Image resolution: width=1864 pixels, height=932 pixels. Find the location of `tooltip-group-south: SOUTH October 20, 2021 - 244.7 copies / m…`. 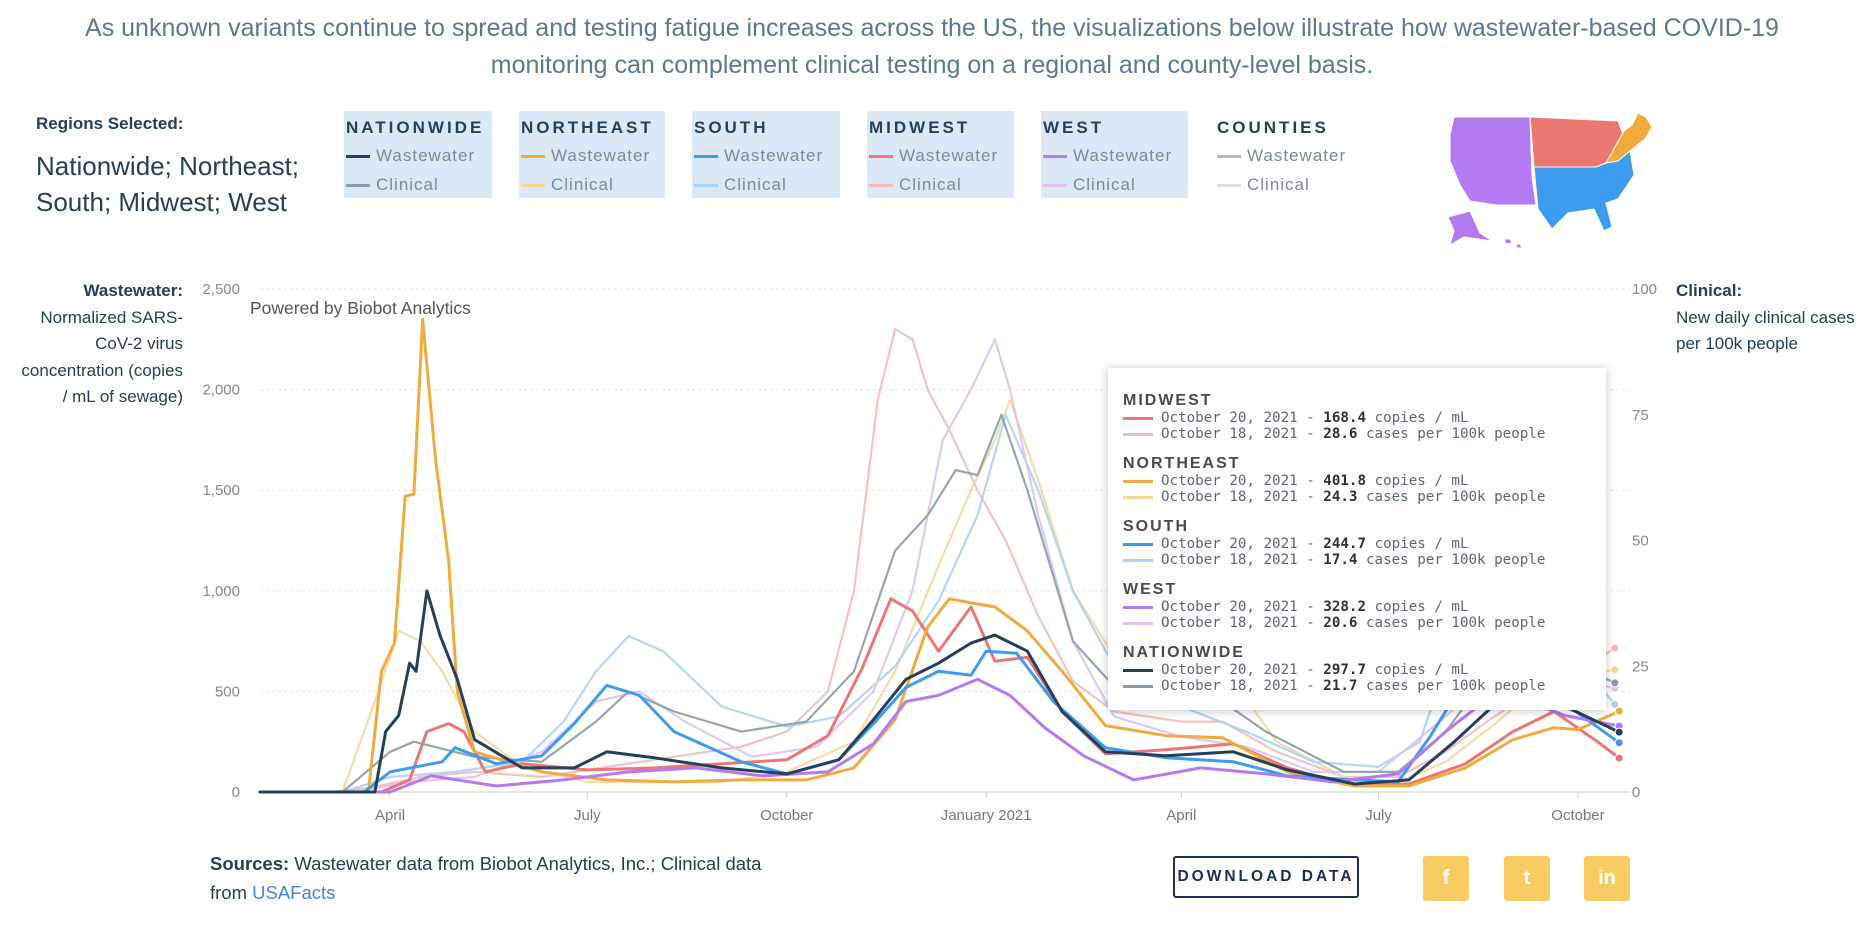

tooltip-group-south: SOUTH October 20, 2021 - 244.7 copies / m… is located at coordinates (1364, 543).